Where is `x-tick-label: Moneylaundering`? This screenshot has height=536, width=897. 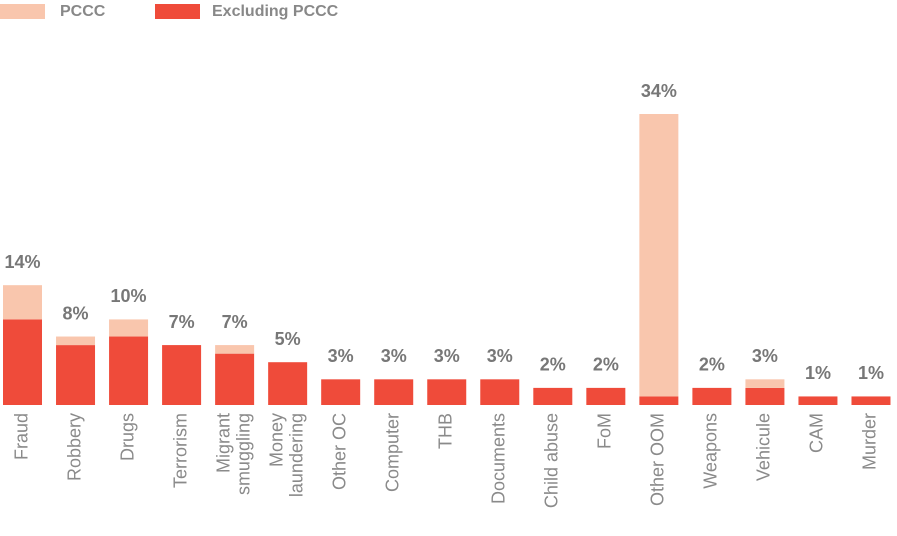
x-tick-label: Moneylaundering is located at coordinates (286, 455).